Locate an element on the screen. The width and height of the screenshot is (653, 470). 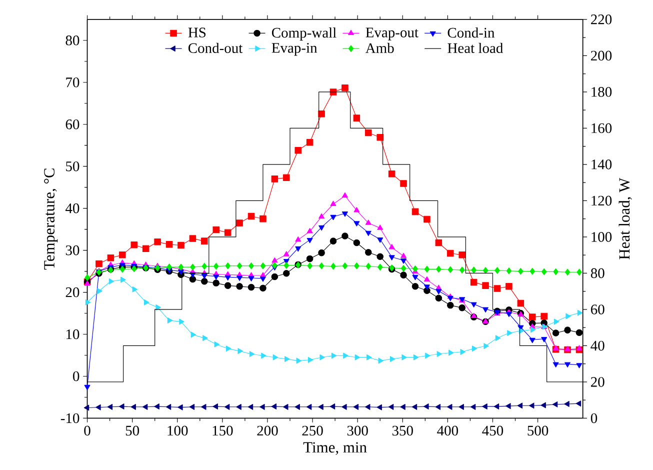
x-tick-label: 50 is located at coordinates (133, 431).